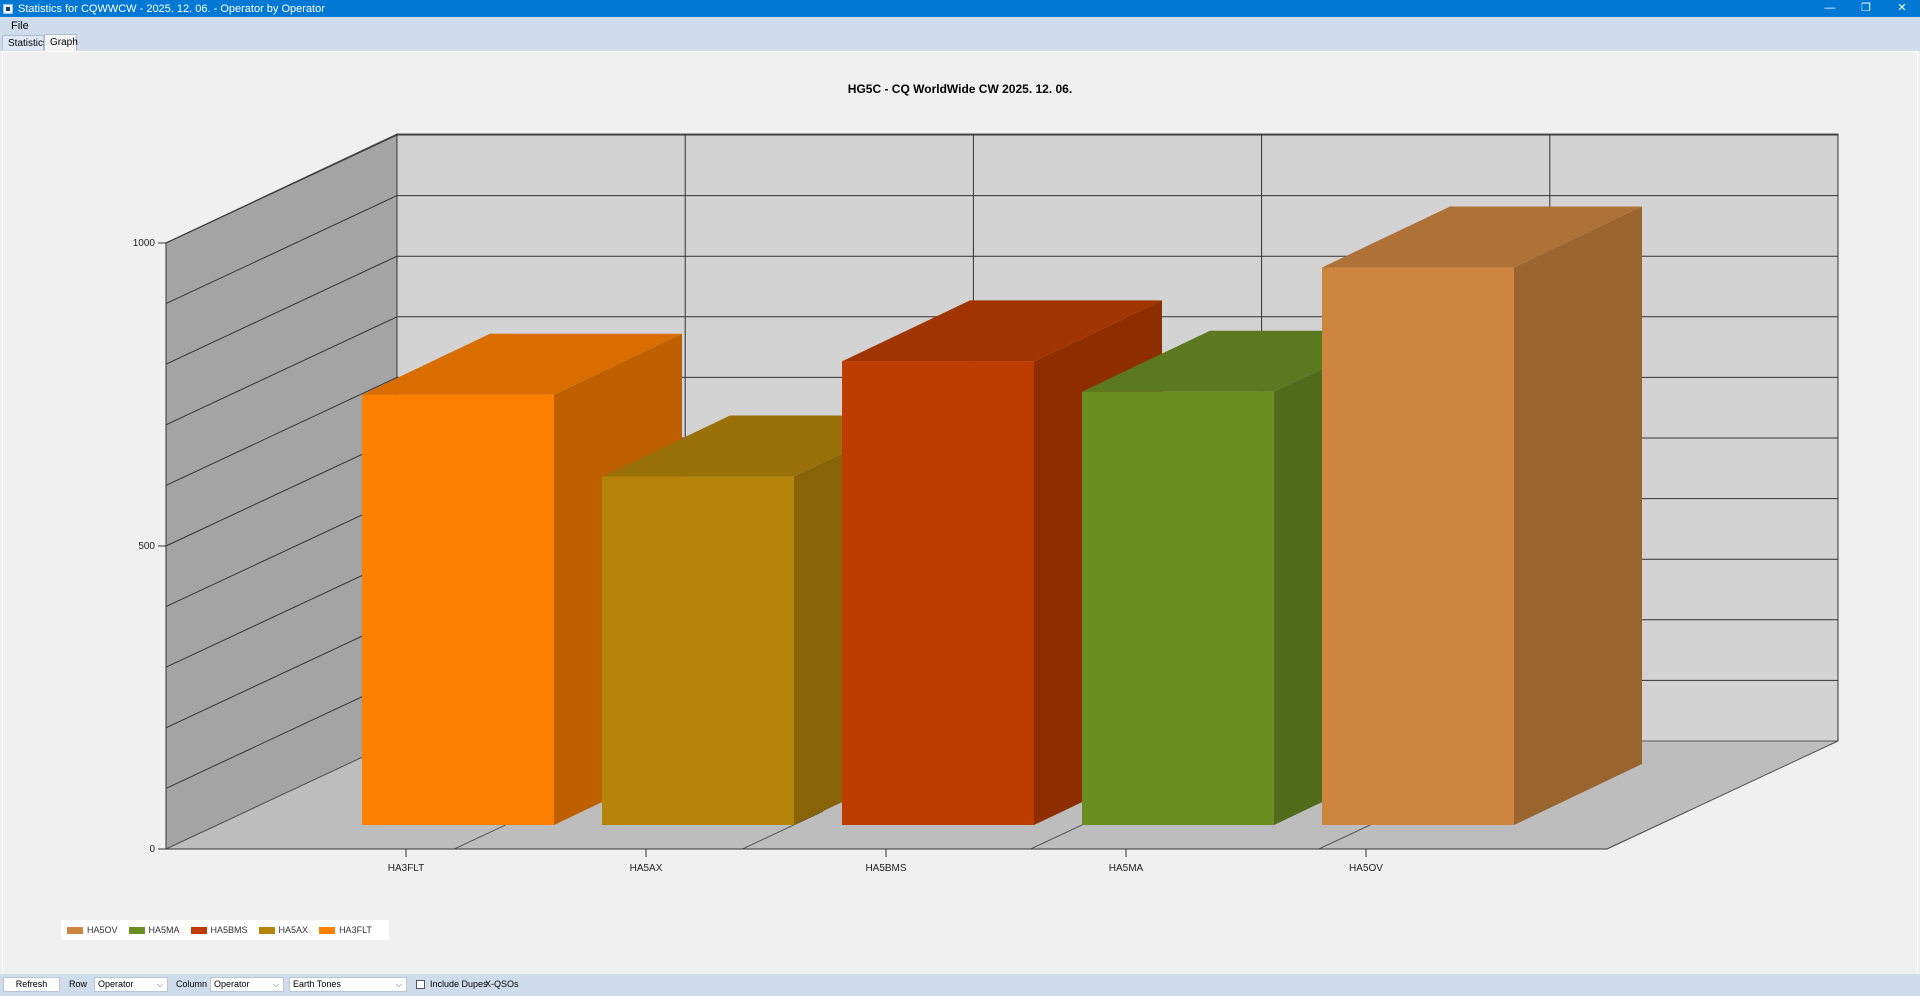  I want to click on x-tick-label: HA3FLT, so click(406, 868).